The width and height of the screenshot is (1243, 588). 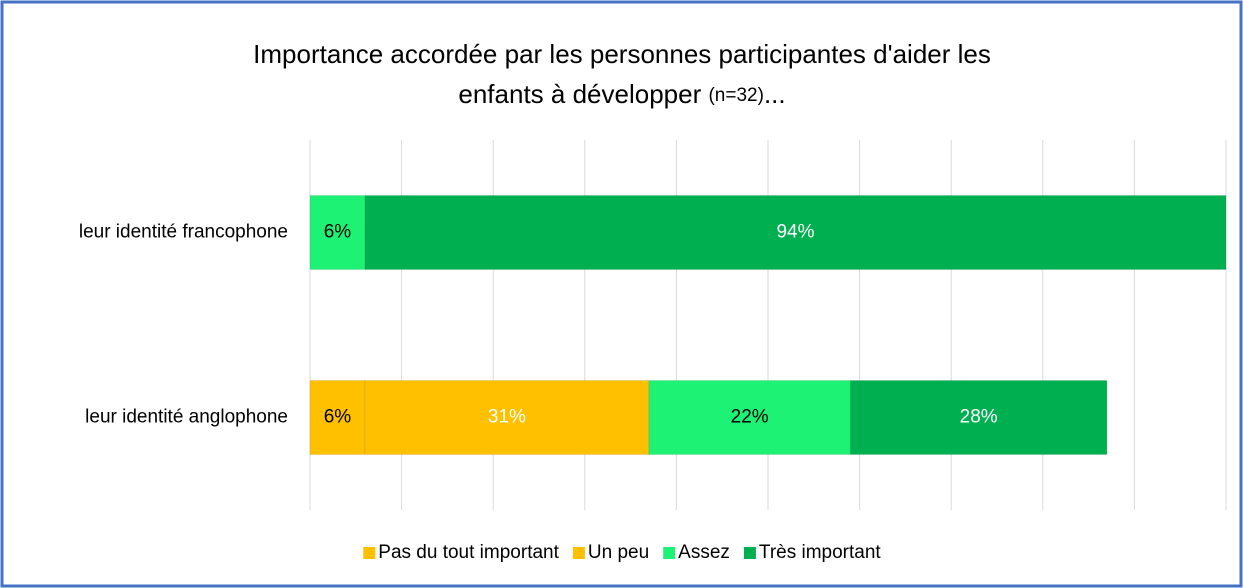 I want to click on y-tick-label: leur identité anglophone, so click(x=186, y=417).